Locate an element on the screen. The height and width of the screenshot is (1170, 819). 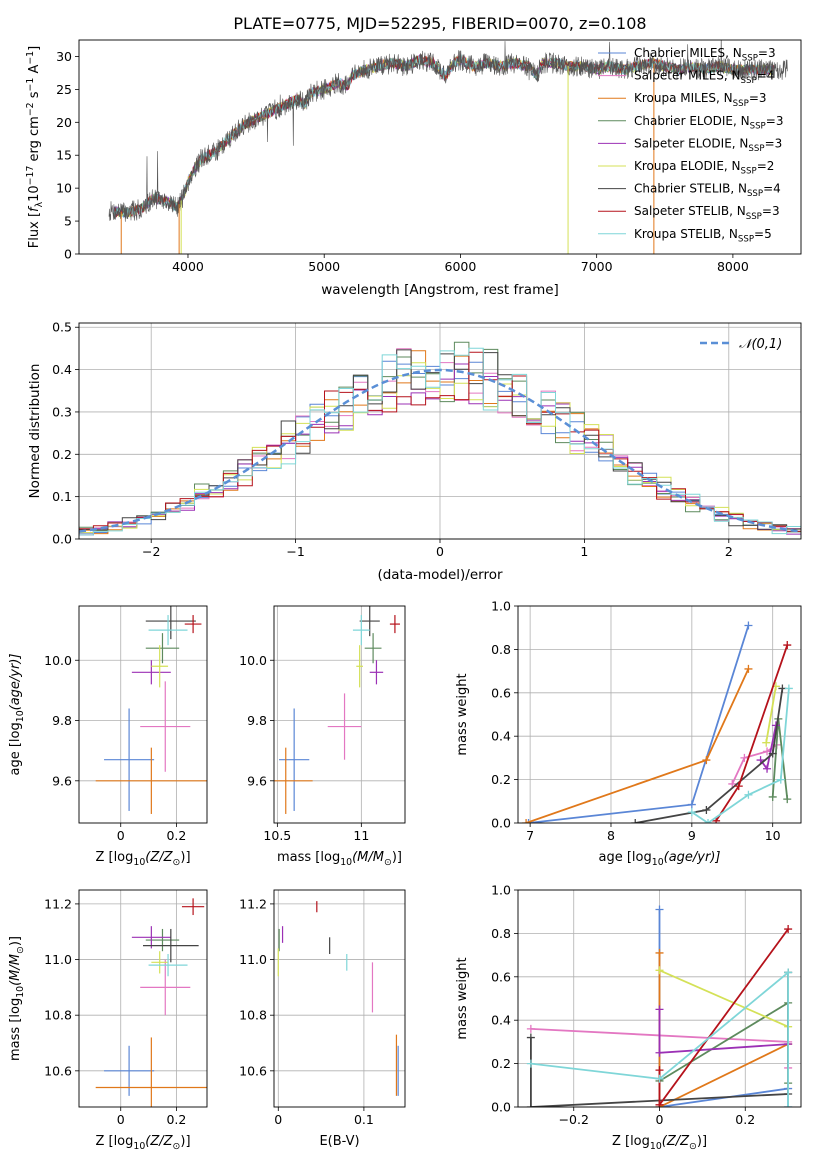
residual-panel-ytick-label: 0.1 is located at coordinates (62, 496).